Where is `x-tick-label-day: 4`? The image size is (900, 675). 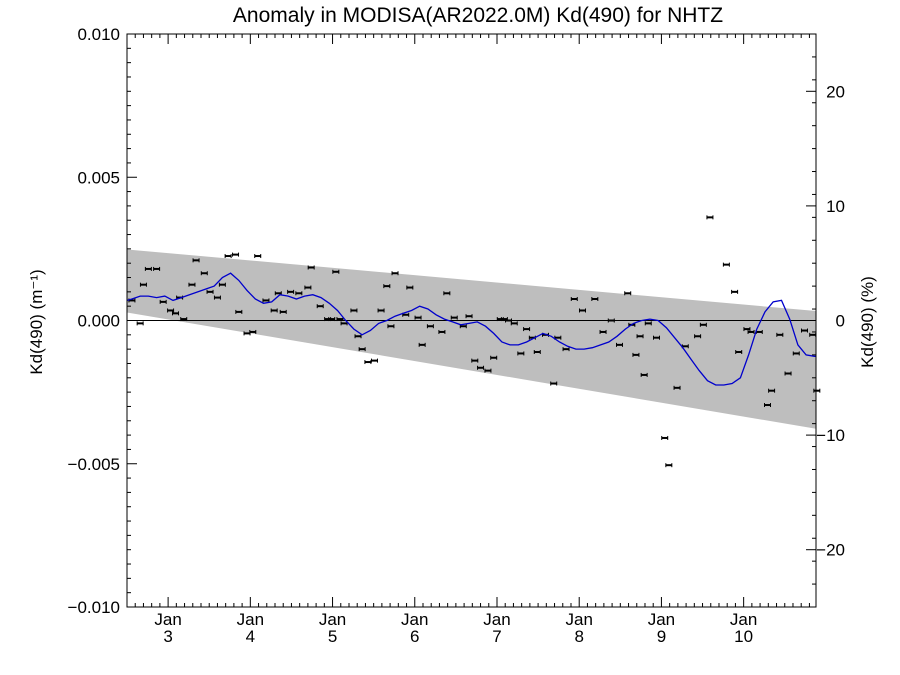 x-tick-label-day: 4 is located at coordinates (250, 636).